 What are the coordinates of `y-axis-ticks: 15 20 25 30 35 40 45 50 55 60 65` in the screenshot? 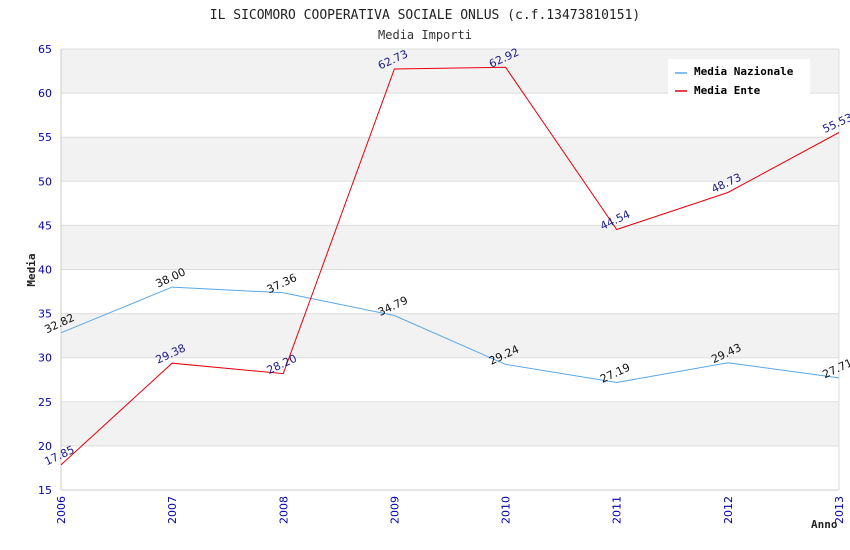 It's located at (45, 270).